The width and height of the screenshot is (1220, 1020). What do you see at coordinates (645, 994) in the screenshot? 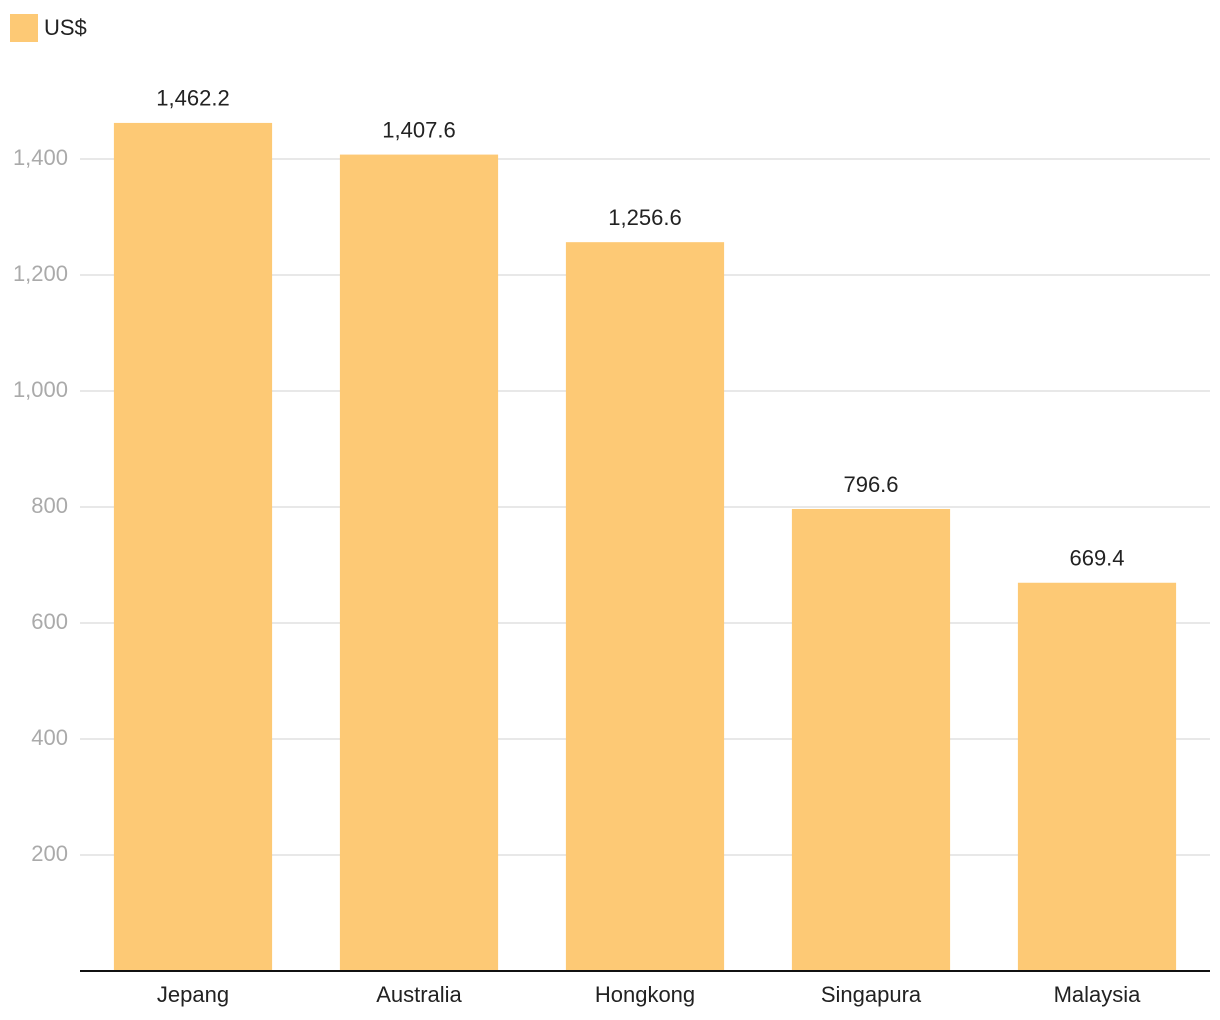
I see `x-tick-label: Hongkong` at bounding box center [645, 994].